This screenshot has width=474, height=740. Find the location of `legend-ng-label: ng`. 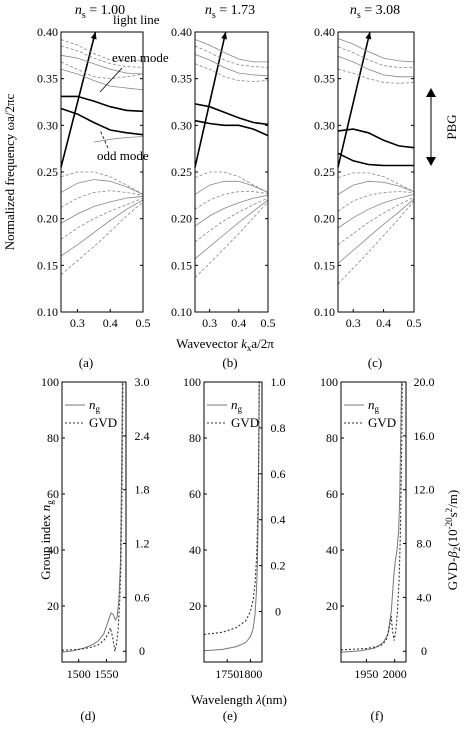

legend-ng-label: ng is located at coordinates (374, 405).